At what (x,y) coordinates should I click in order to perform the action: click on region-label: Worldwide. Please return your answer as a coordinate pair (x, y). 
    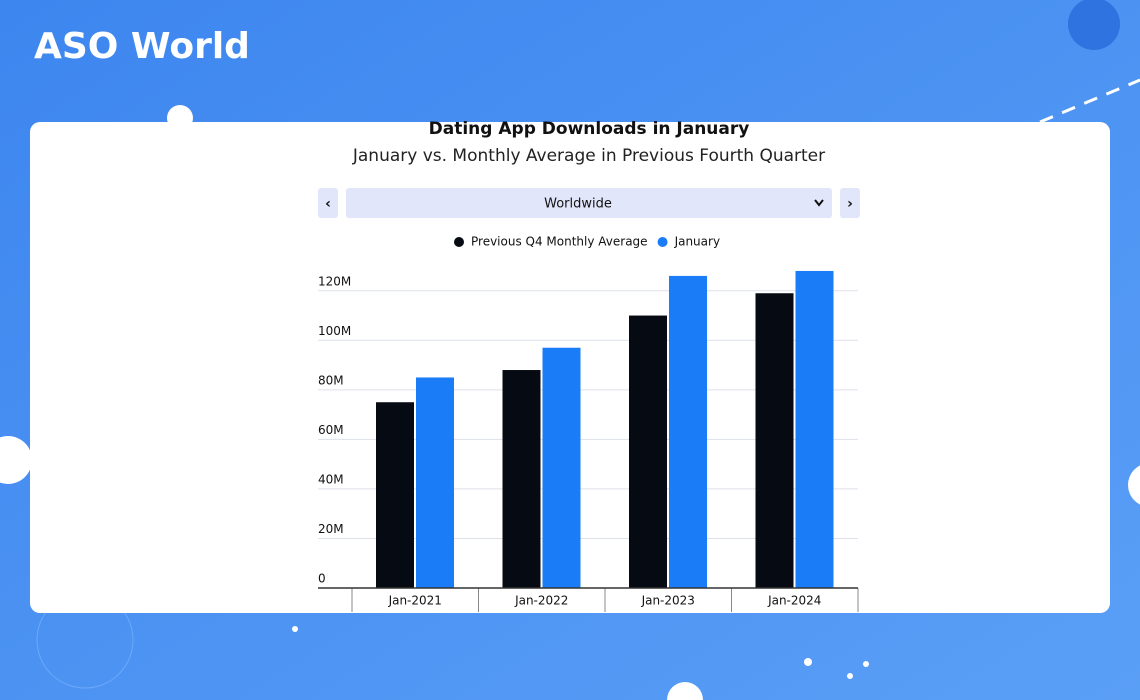
    Looking at the image, I should click on (578, 204).